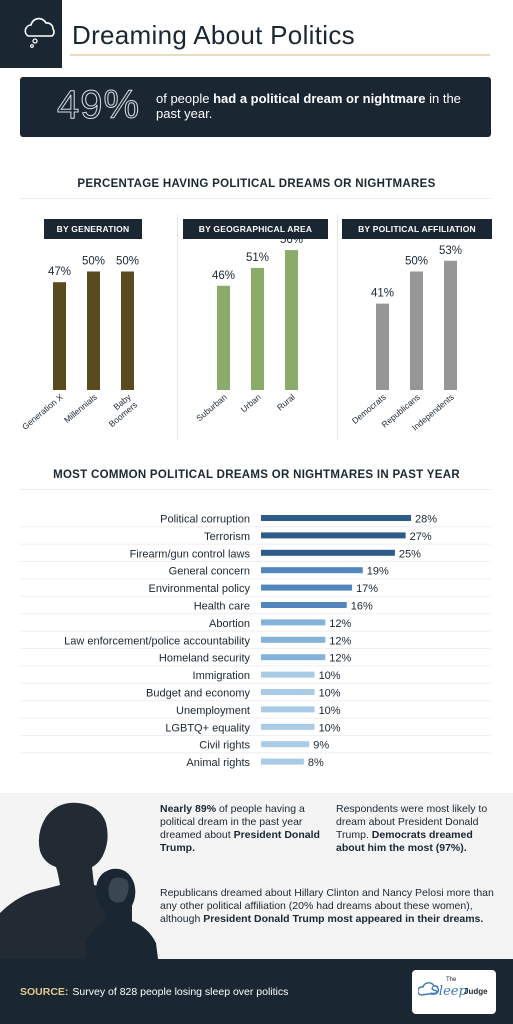 This screenshot has height=1024, width=513. I want to click on hbar-value-label: 17%, so click(367, 589).